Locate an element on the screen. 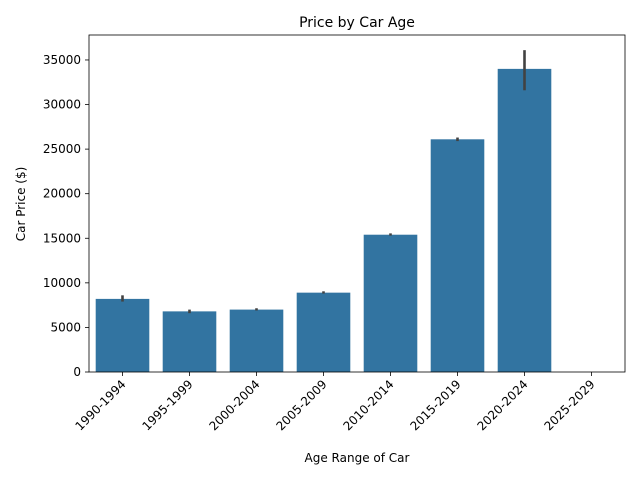 The image size is (640, 480). y-tick-label: 15000 is located at coordinates (62, 238).